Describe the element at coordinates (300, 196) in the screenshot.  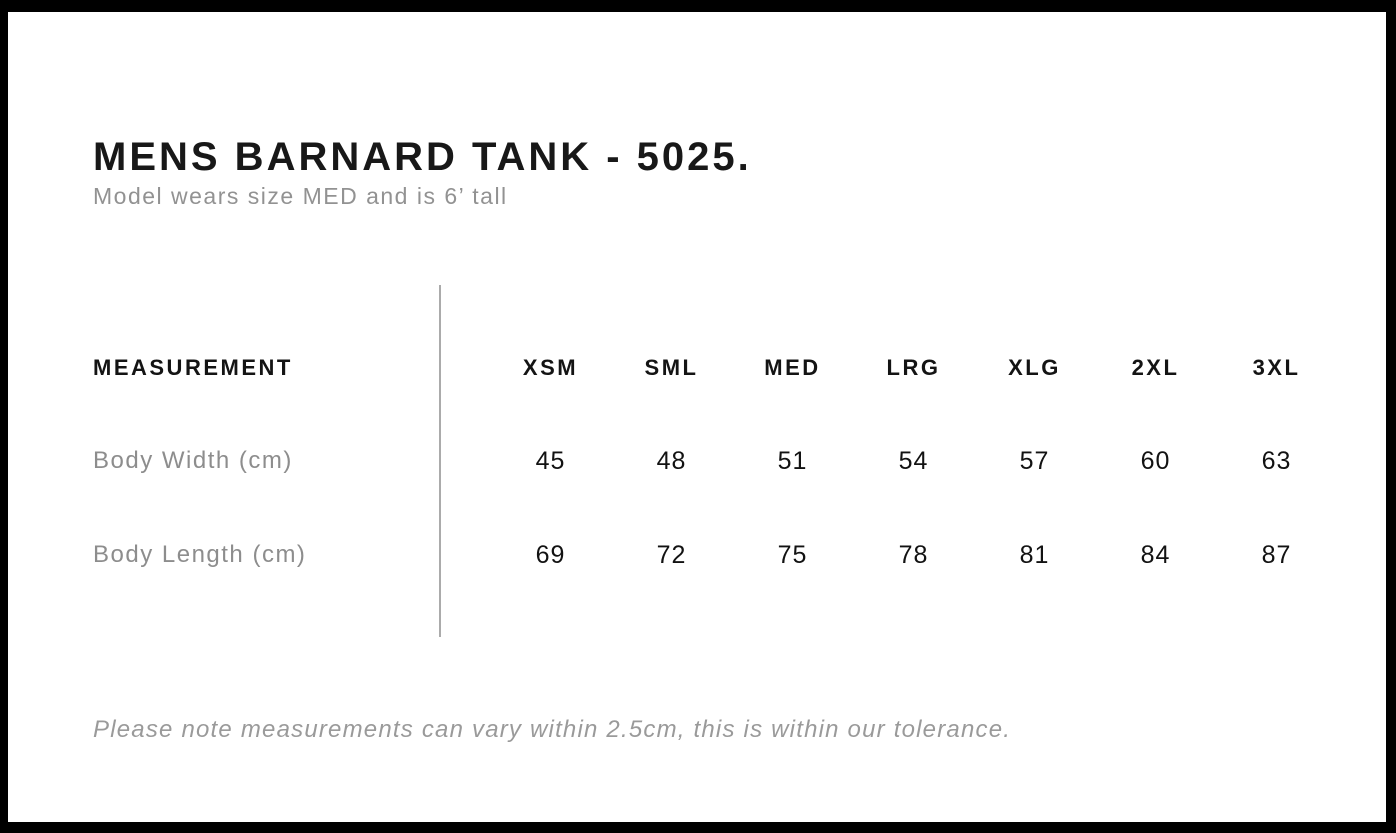
I see `model-size-subtitle: Model wears size MED and is 6’ tall` at that location.